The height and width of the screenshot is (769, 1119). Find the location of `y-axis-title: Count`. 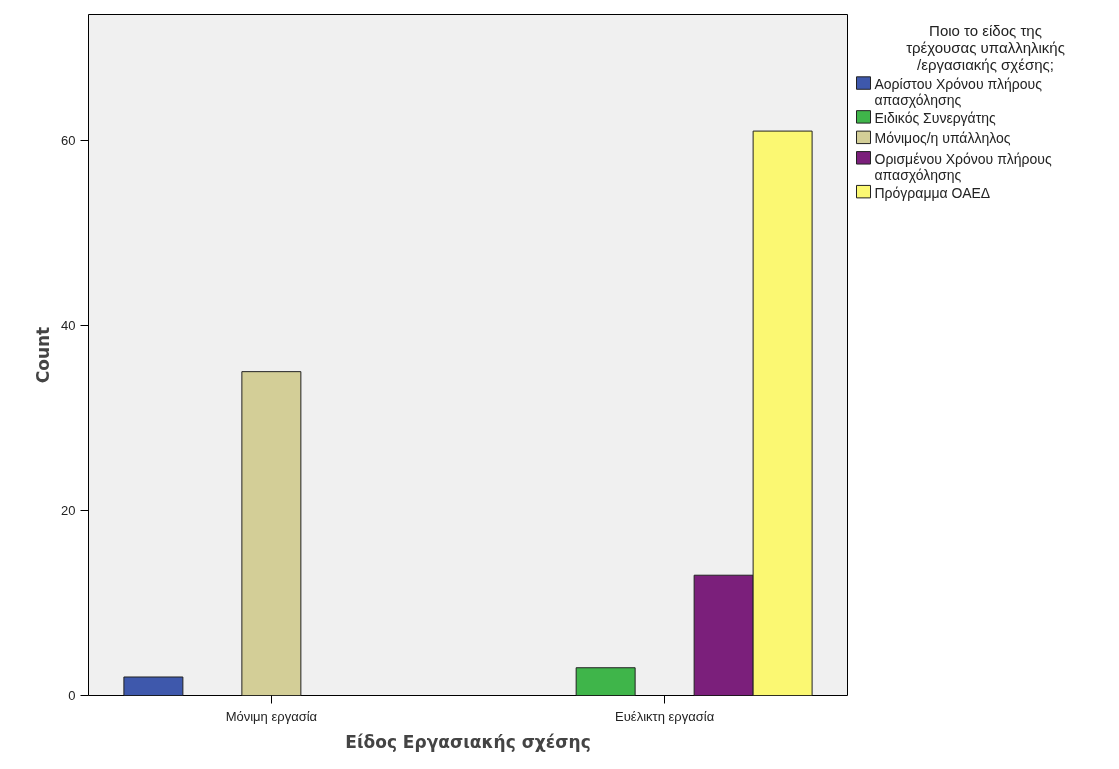

y-axis-title: Count is located at coordinates (43, 355).